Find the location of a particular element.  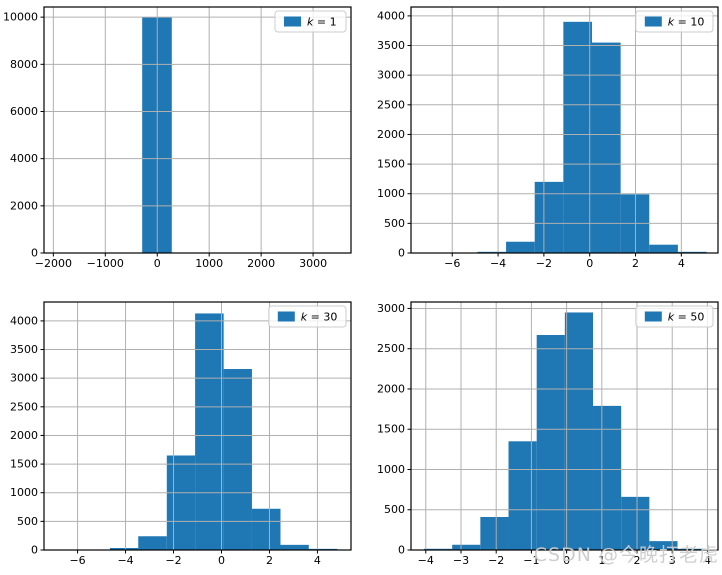

legend: k = 10 is located at coordinates (674, 21).